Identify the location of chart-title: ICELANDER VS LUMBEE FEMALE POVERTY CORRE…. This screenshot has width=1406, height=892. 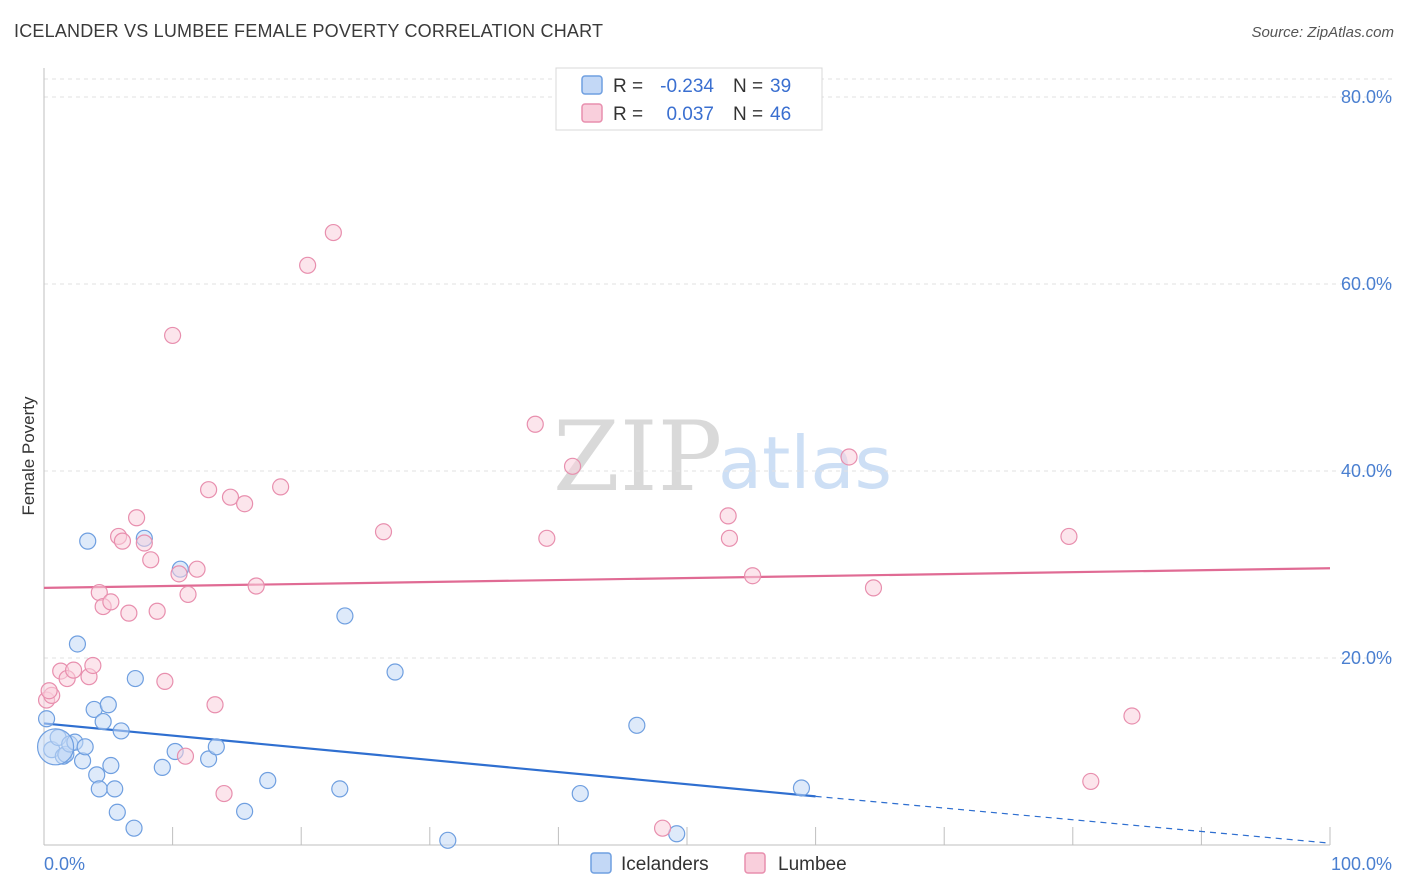
(309, 31).